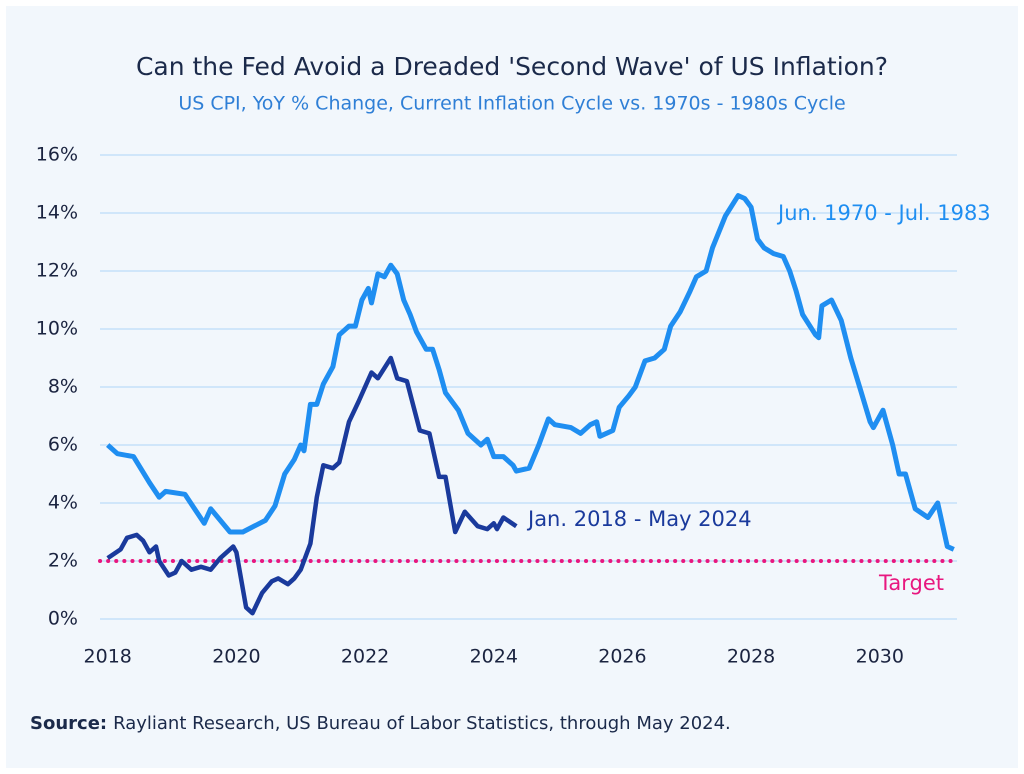 The height and width of the screenshot is (774, 1024). What do you see at coordinates (108, 657) in the screenshot?
I see `x-tick-label: 2018` at bounding box center [108, 657].